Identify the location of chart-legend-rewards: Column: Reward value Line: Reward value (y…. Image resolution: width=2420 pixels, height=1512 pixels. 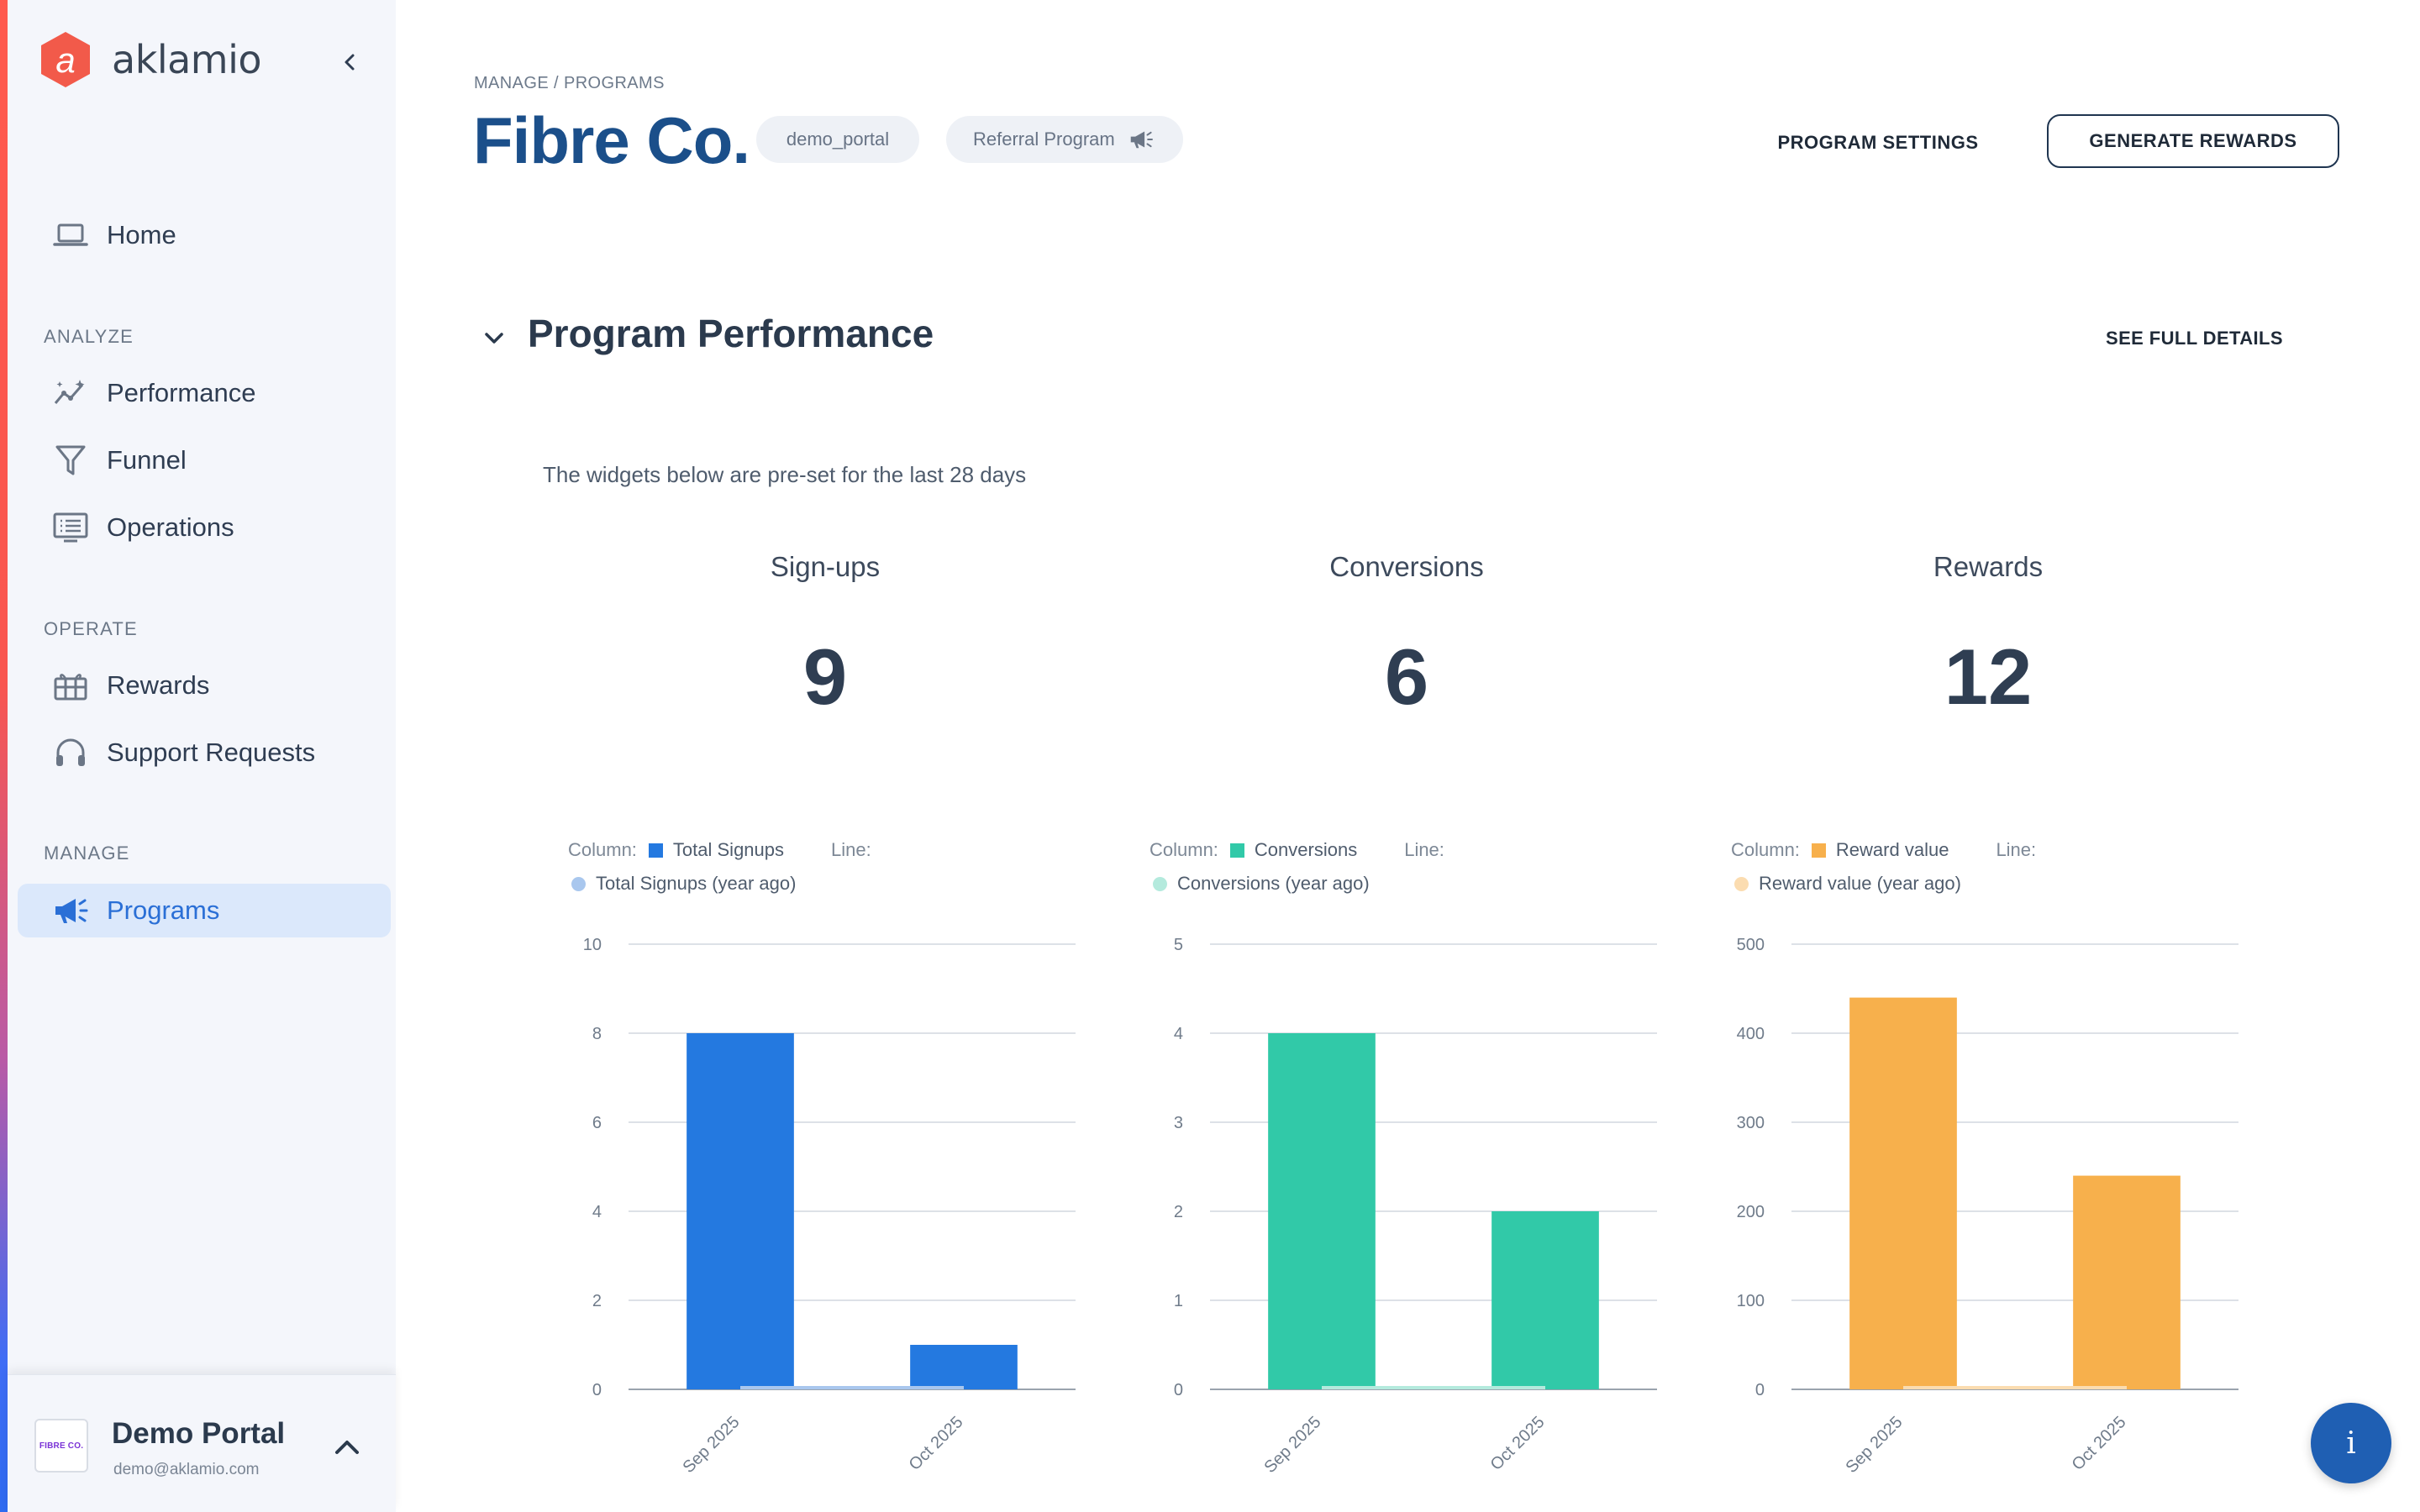
(1883, 866).